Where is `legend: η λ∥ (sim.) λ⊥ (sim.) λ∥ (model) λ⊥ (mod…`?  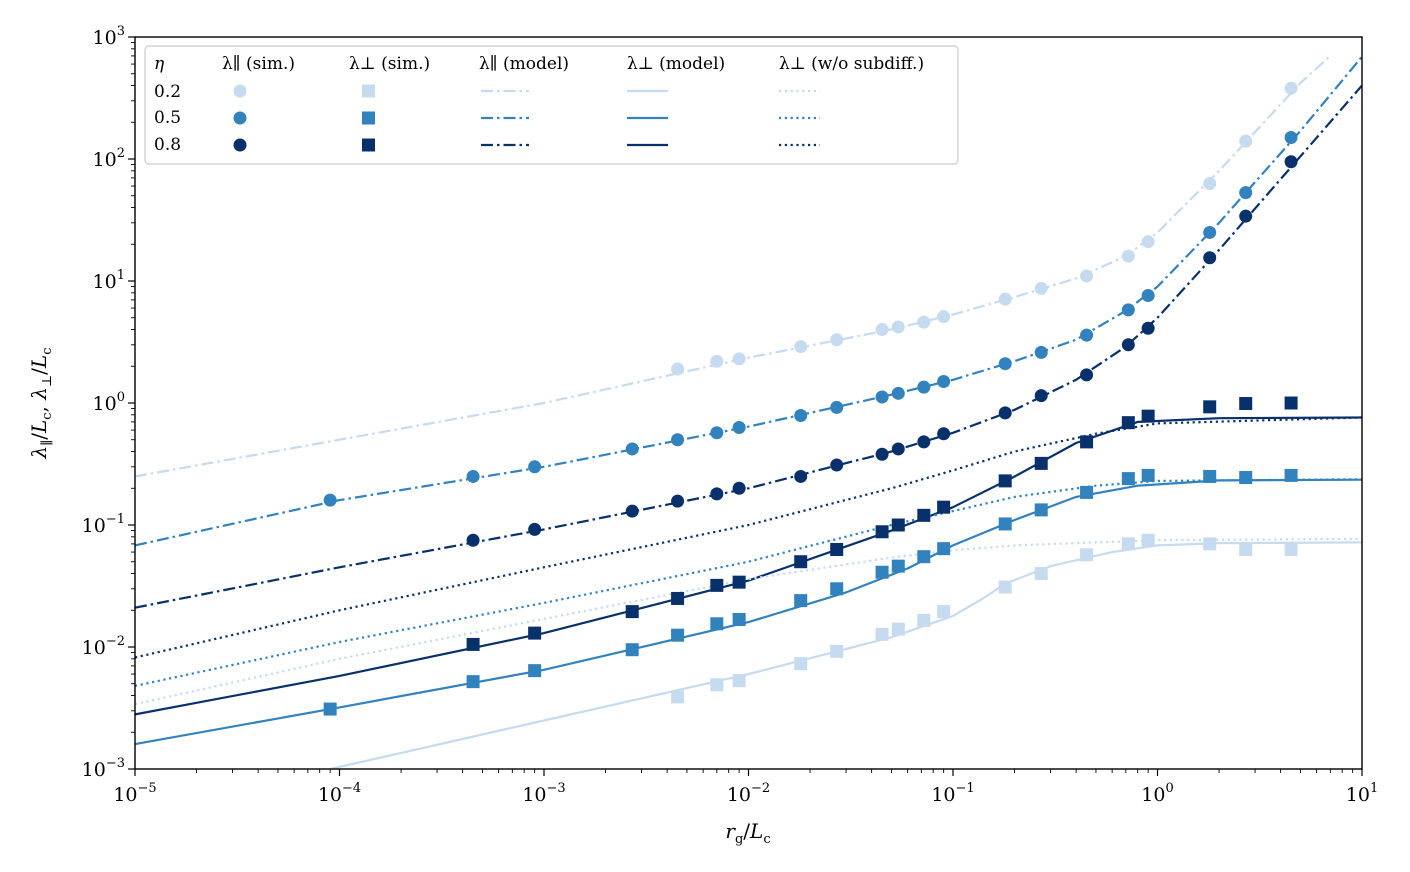
legend: η λ∥ (sim.) λ⊥ (sim.) λ∥ (model) λ⊥ (mod… is located at coordinates (551, 105).